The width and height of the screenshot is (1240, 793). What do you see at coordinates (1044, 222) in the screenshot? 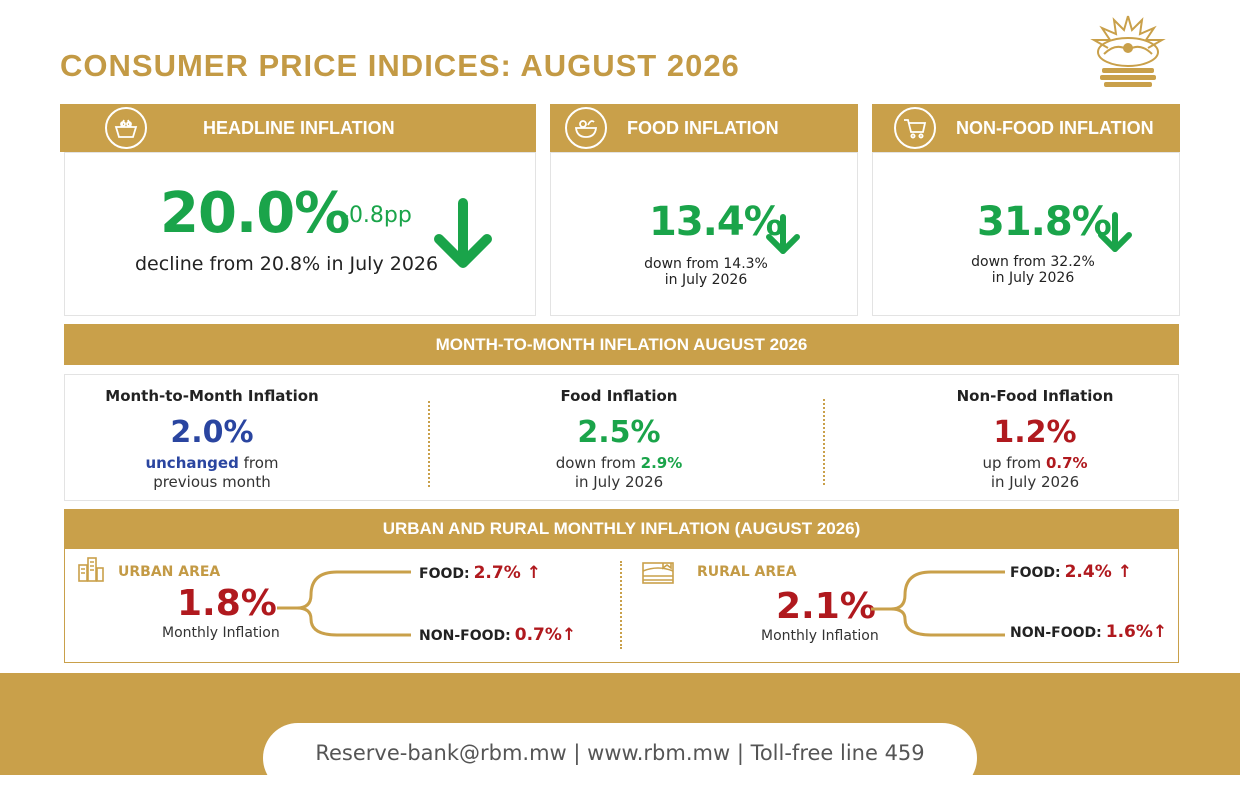
I see `nonfood-value: 31.8%` at bounding box center [1044, 222].